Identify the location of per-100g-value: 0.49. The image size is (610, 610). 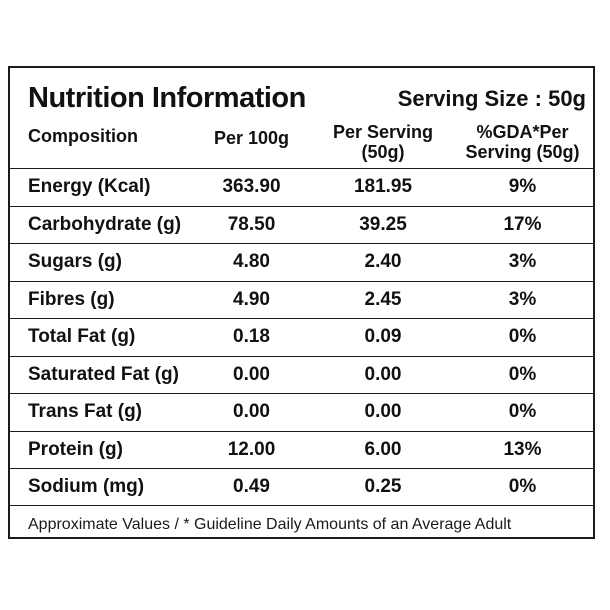
(251, 486).